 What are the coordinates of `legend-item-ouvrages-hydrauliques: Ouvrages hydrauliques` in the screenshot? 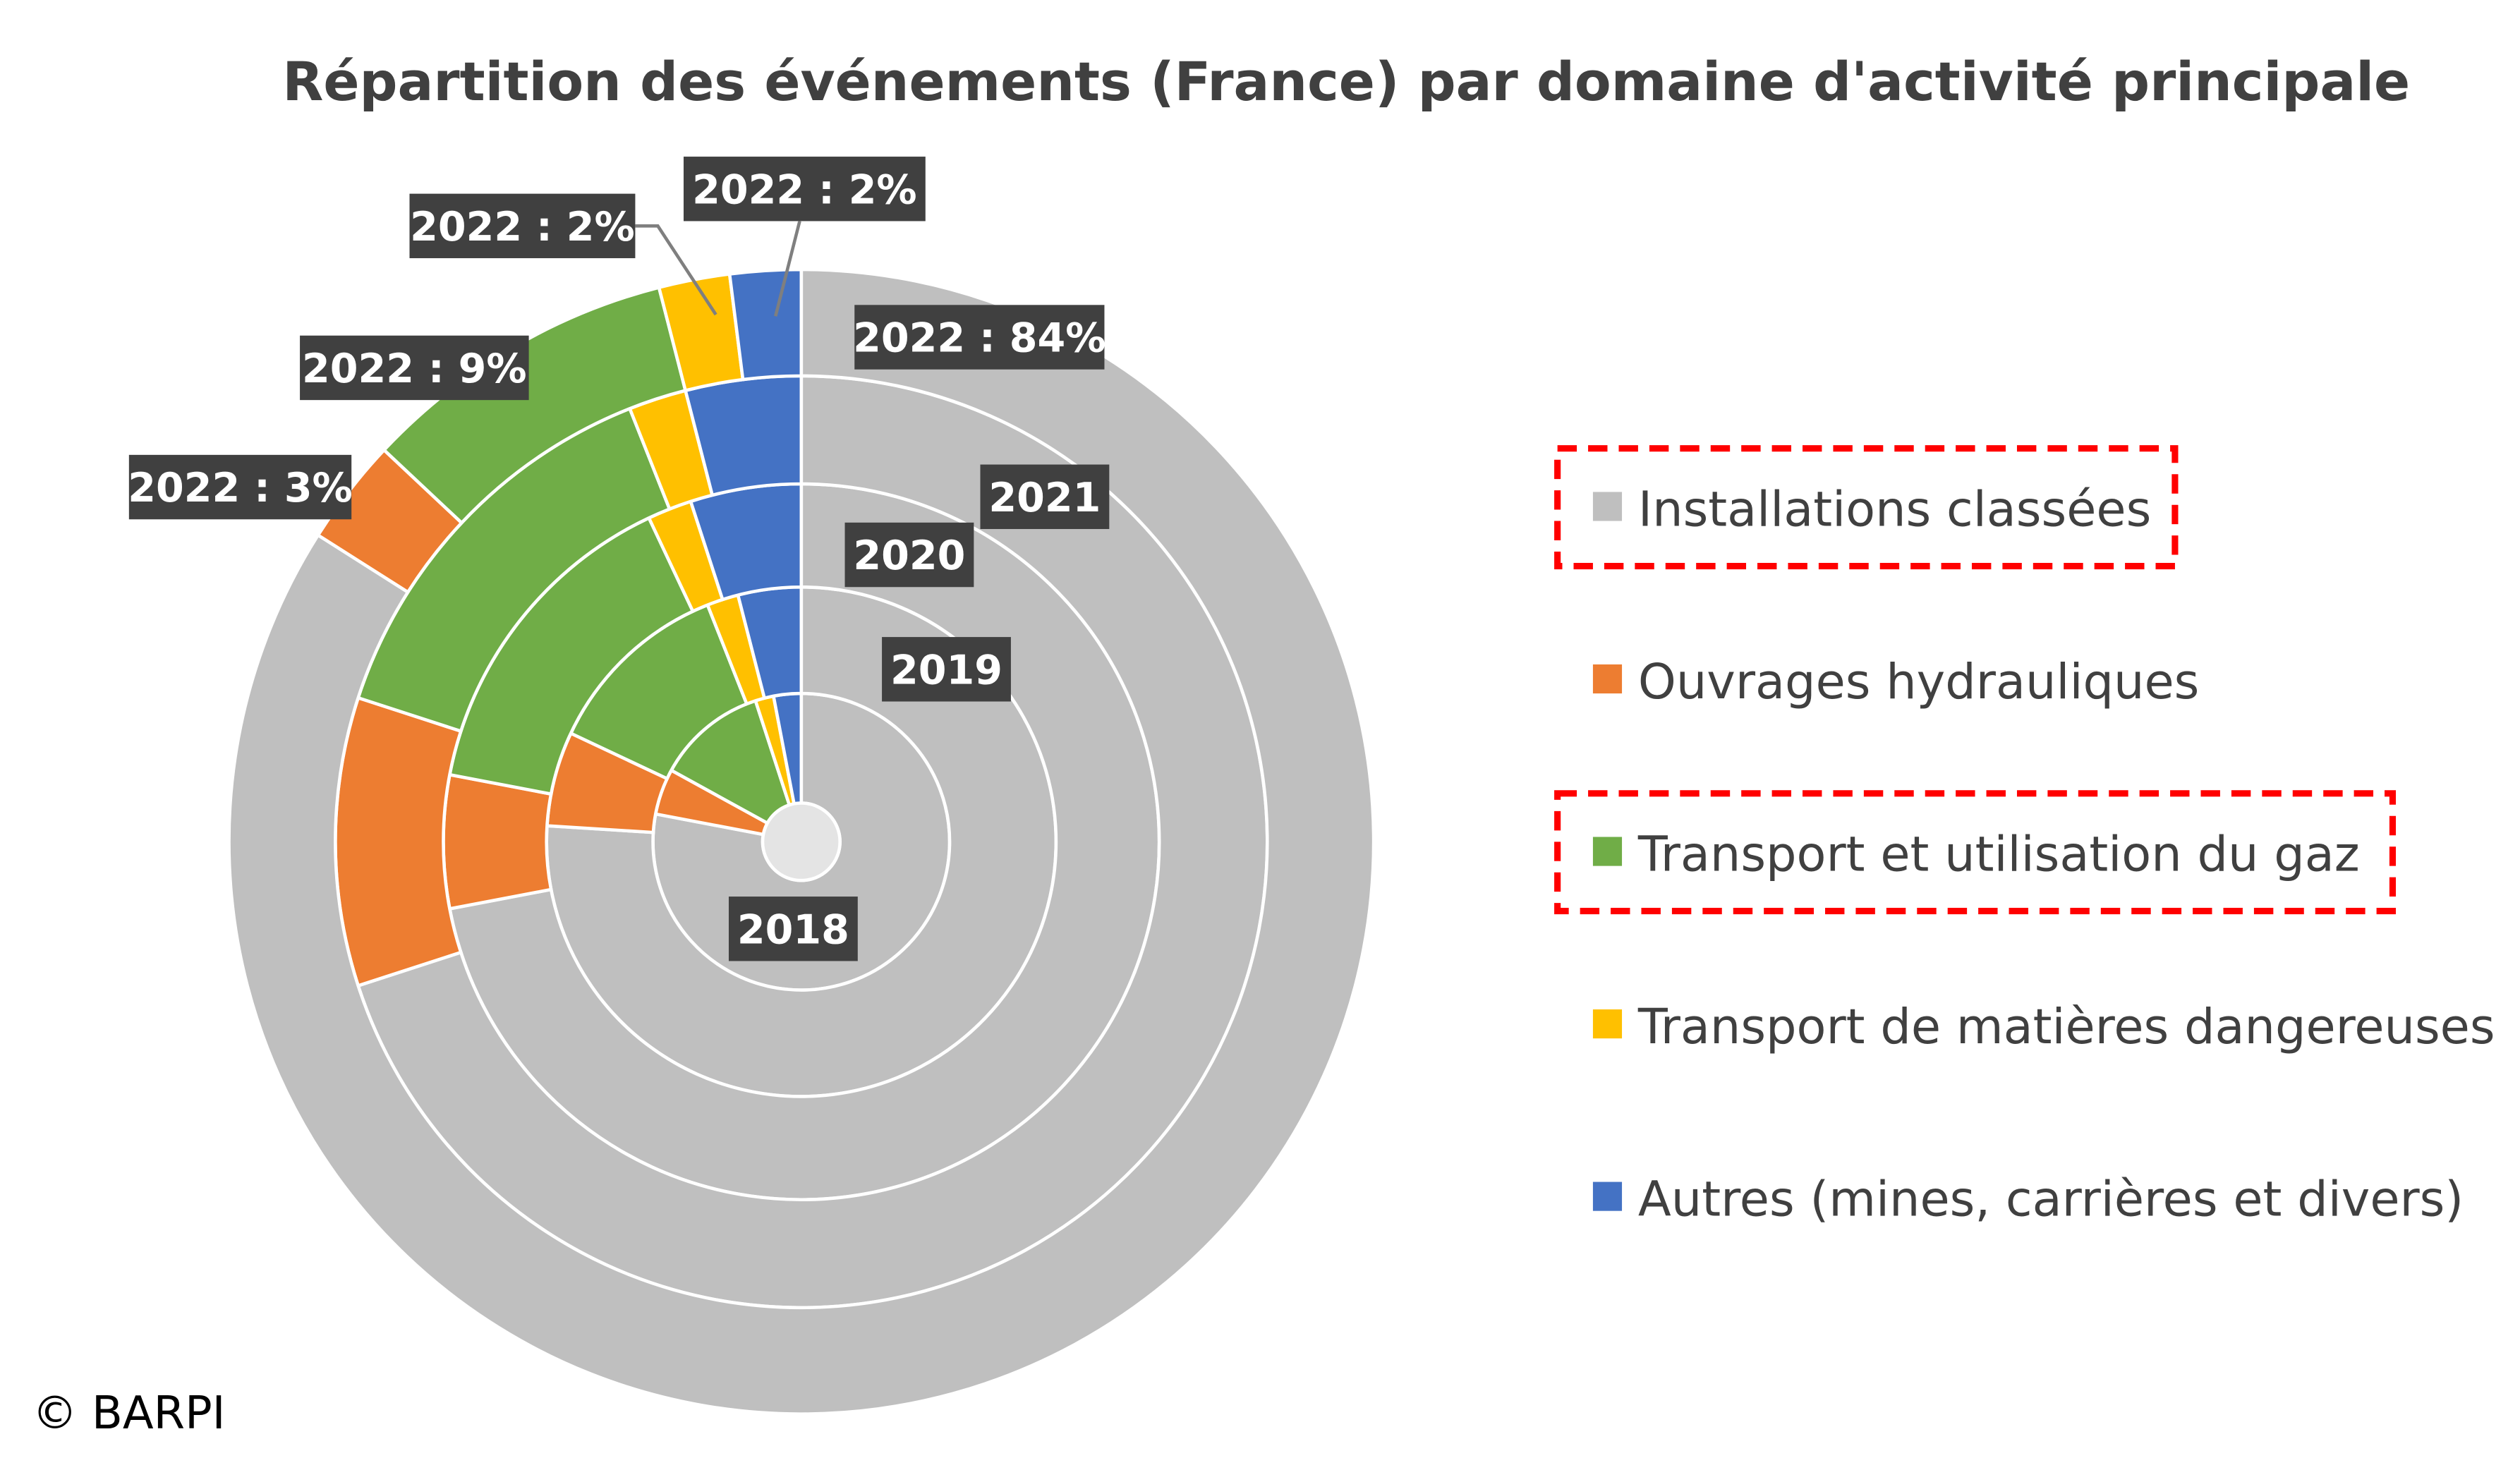 It's located at (1896, 682).